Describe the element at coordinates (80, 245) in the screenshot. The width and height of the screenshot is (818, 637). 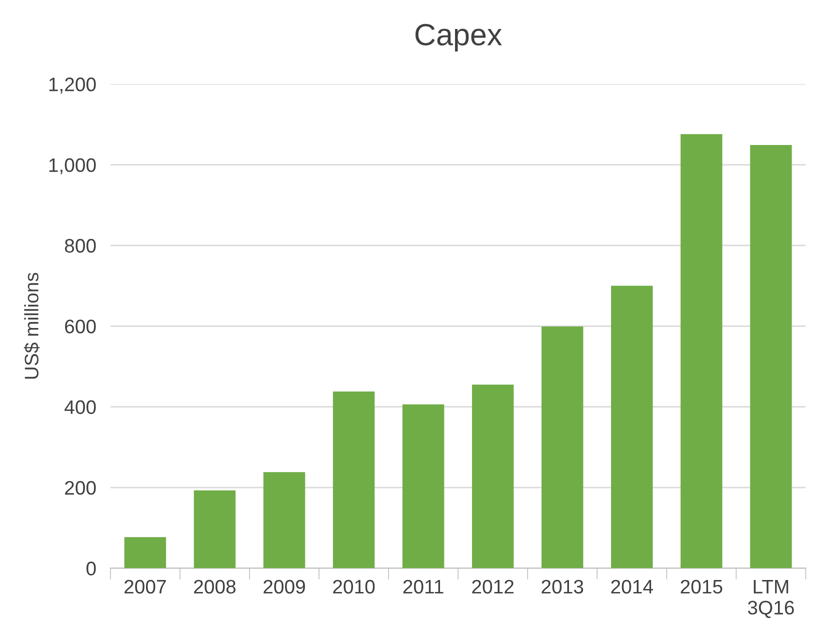
I see `y-tick-label: 800` at that location.